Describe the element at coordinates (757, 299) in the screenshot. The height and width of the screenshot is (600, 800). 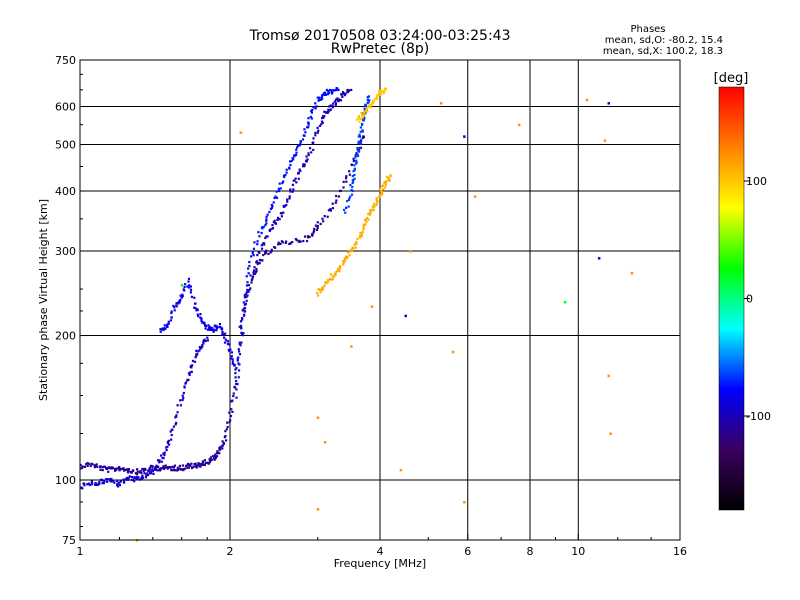
I see `colorbar-ticks: 100 0 -100` at that location.